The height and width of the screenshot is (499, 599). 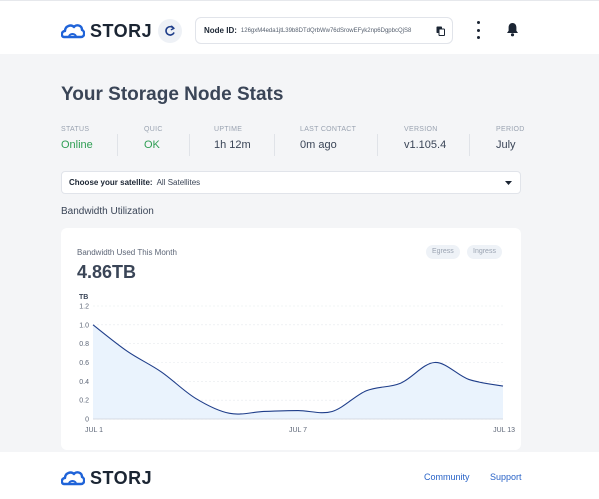 I want to click on more-options-icon, so click(x=478, y=30).